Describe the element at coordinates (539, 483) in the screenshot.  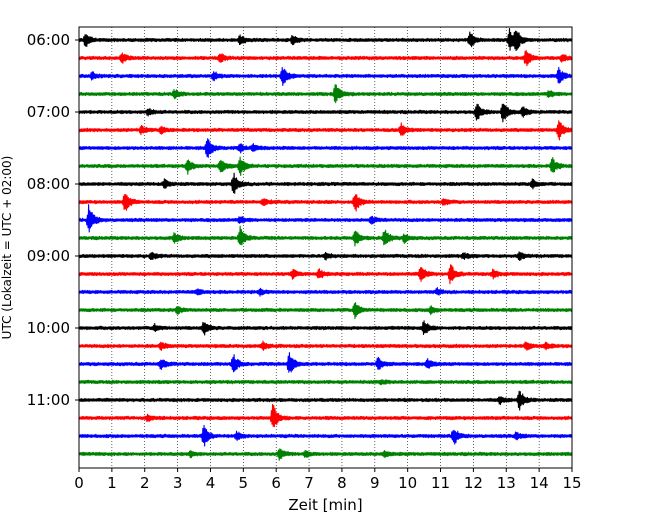
I see `x-tick-label: 14` at that location.